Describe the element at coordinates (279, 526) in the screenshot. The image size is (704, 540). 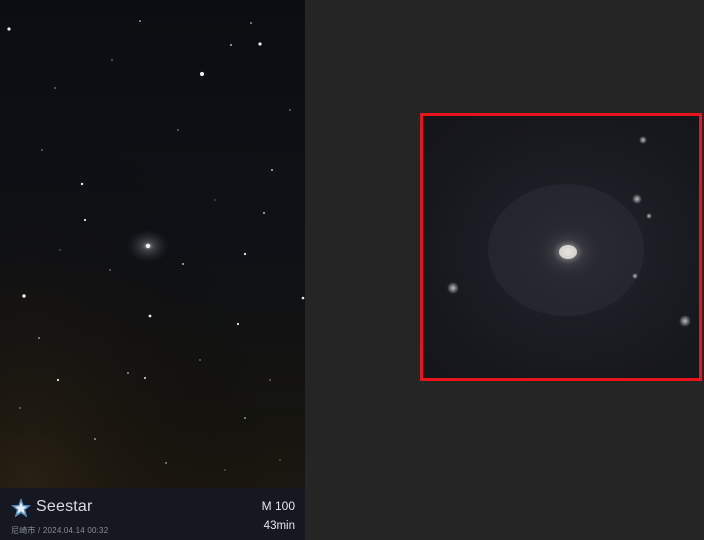
I see `exposure-time: 43min` at that location.